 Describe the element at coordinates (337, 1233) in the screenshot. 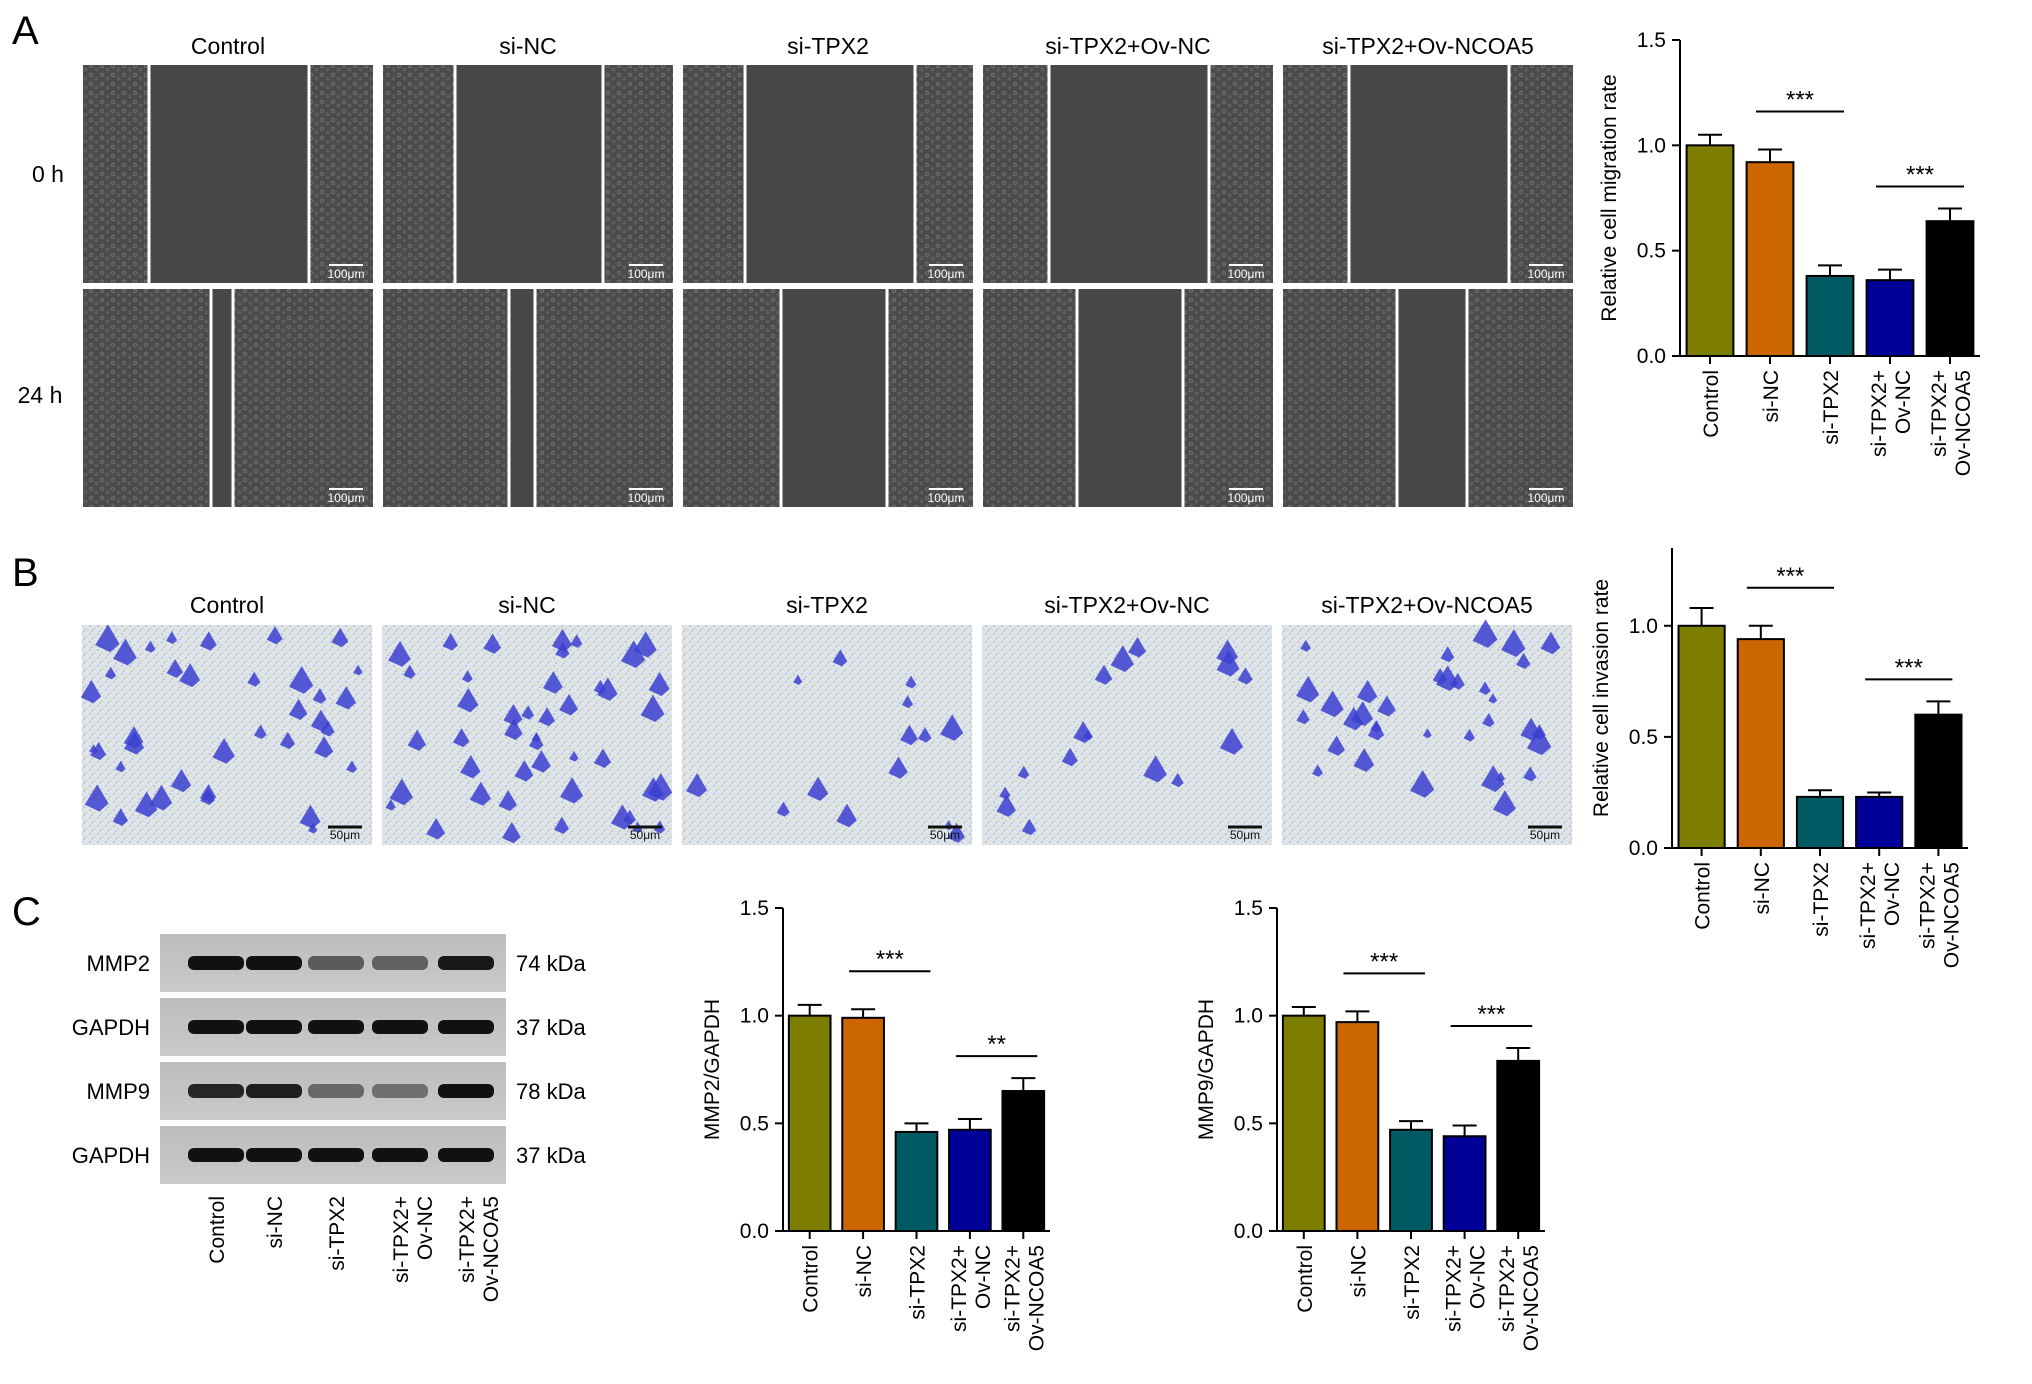

I see `lane-label: si-TPX2` at that location.